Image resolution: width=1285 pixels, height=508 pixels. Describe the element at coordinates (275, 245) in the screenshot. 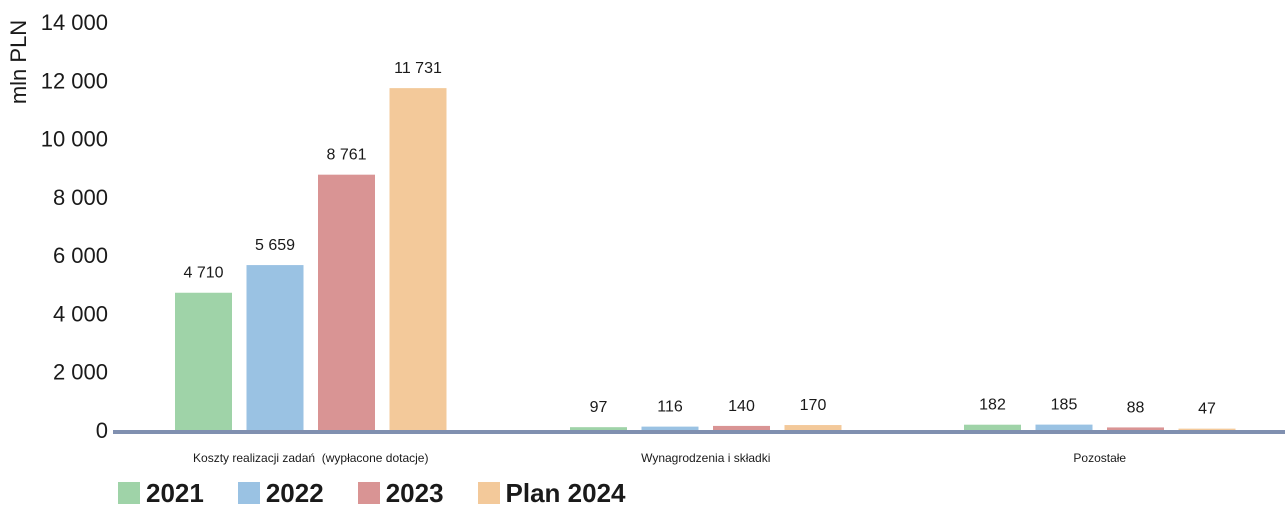

I see `bar-value-label: 5 659` at that location.